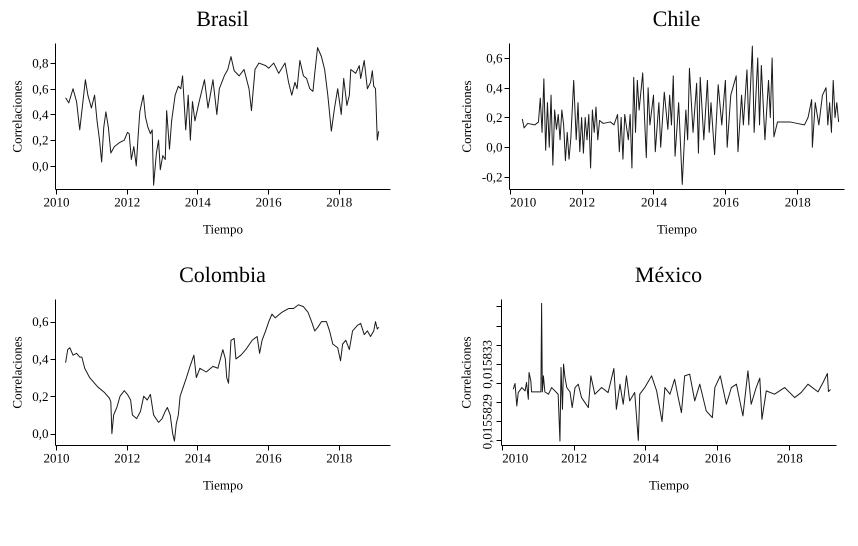 This screenshot has height=546, width=858. What do you see at coordinates (222, 274) in the screenshot?
I see `chart-title: Colombia` at bounding box center [222, 274].